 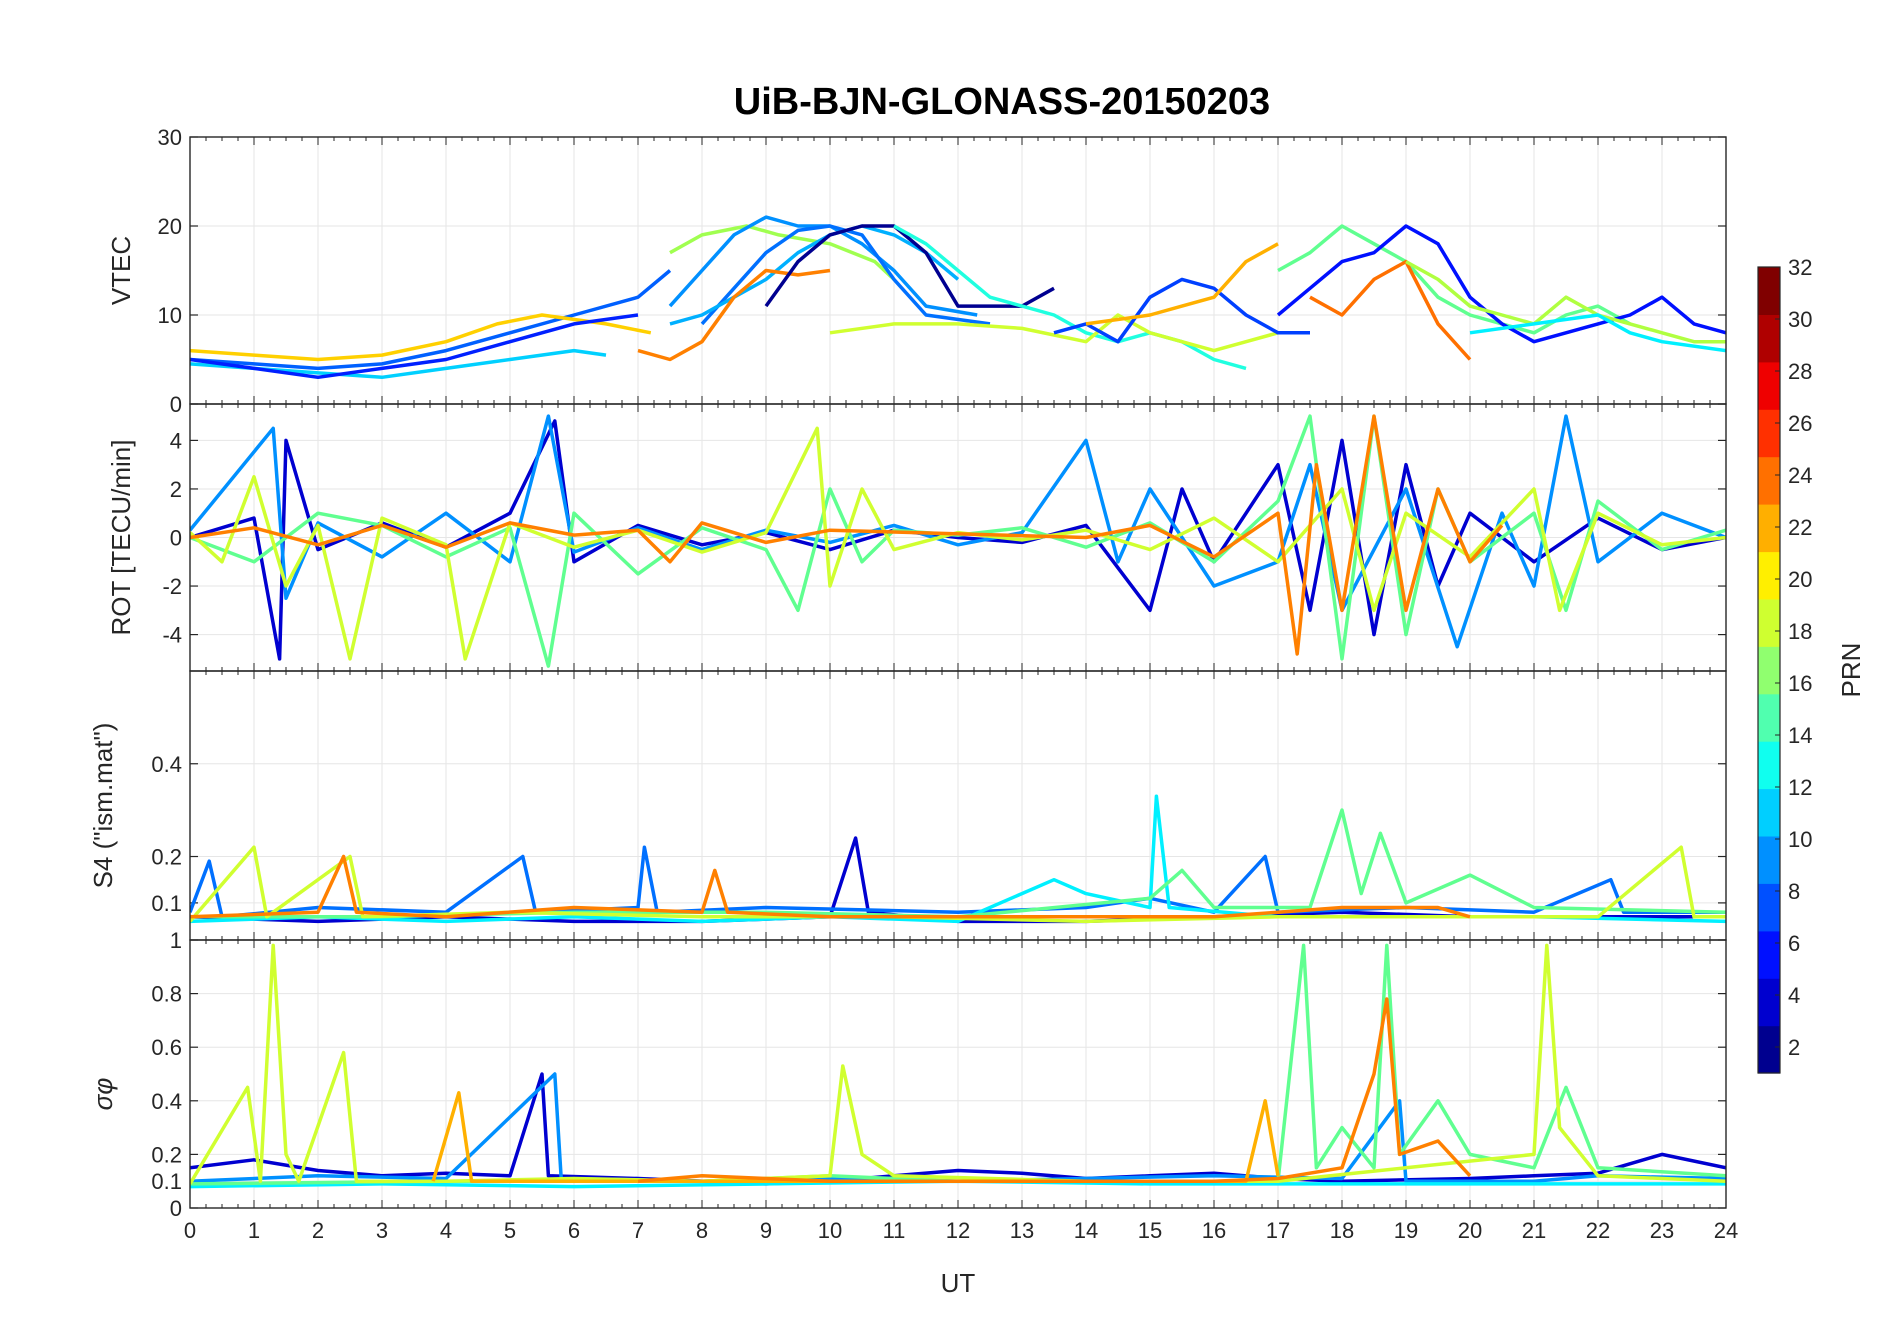 What do you see at coordinates (121, 538) in the screenshot?
I see `y-axis-label: ROT [TECU/min]` at bounding box center [121, 538].